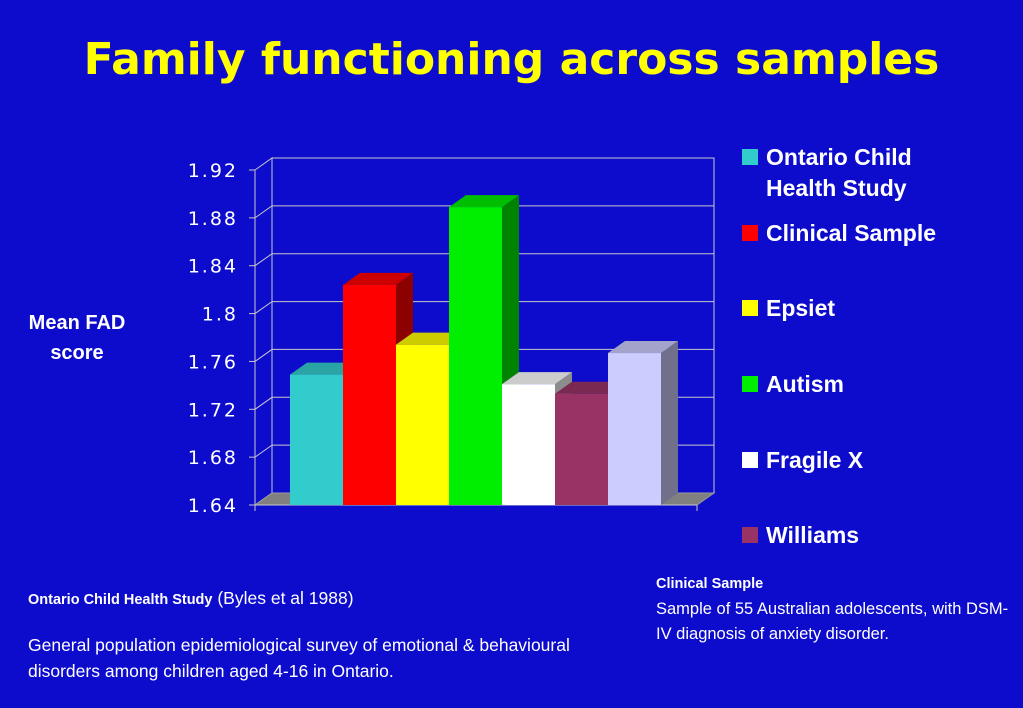  What do you see at coordinates (750, 535) in the screenshot?
I see `legend-swatch-williams` at bounding box center [750, 535].